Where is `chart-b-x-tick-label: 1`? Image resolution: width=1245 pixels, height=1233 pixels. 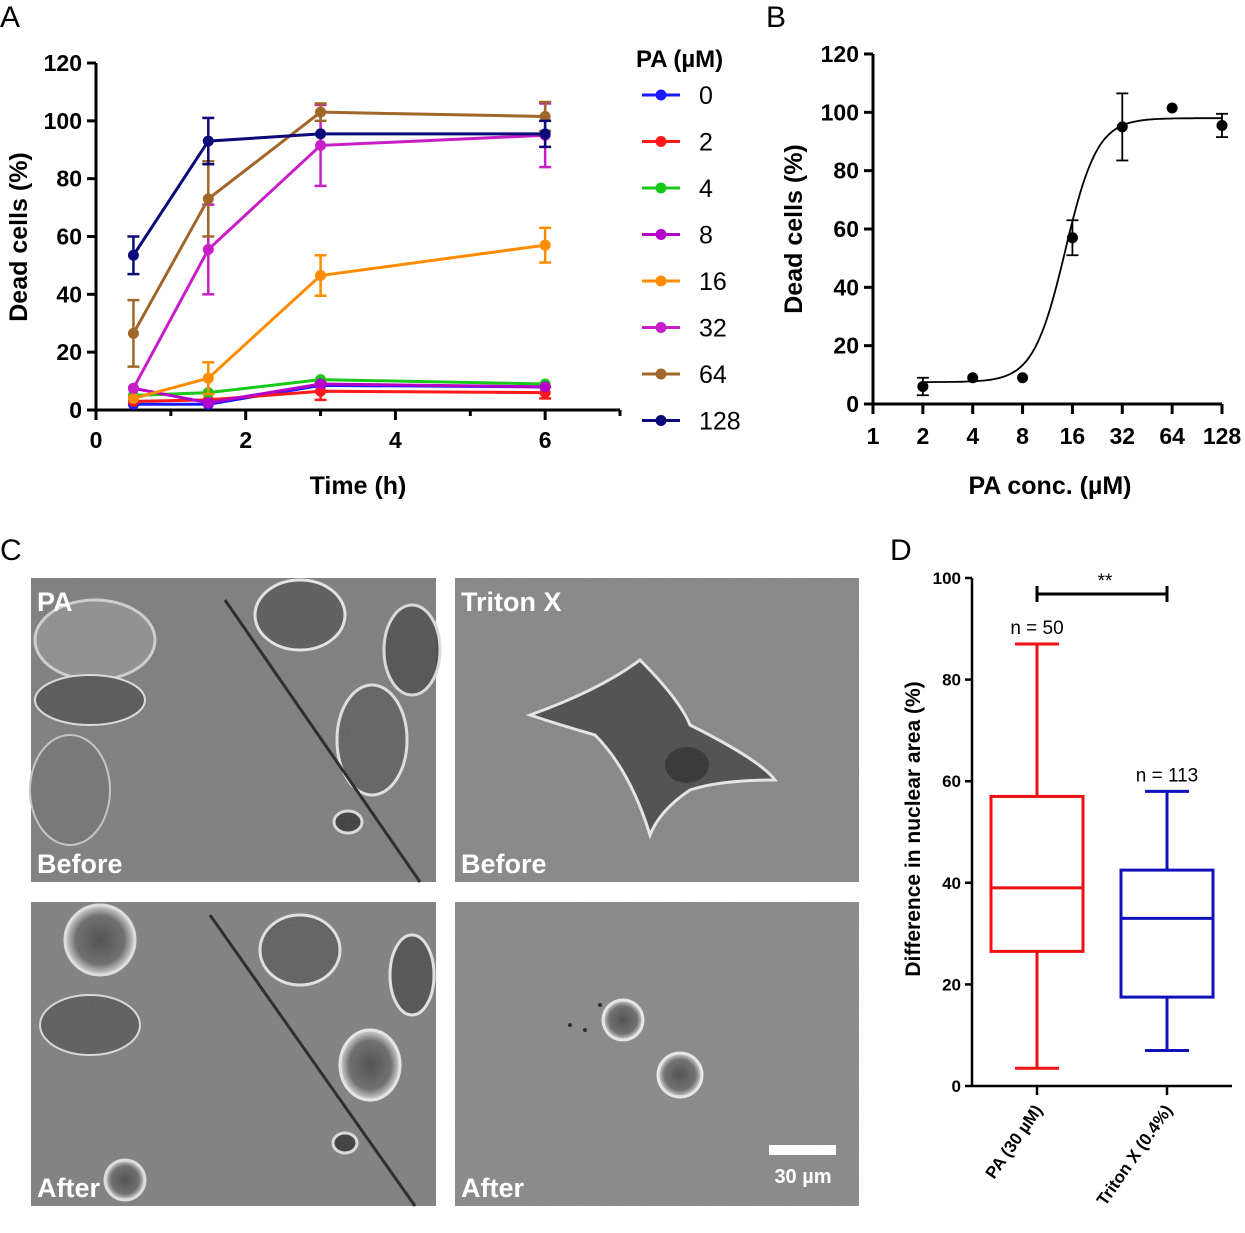 chart-b-x-tick-label: 1 is located at coordinates (873, 436).